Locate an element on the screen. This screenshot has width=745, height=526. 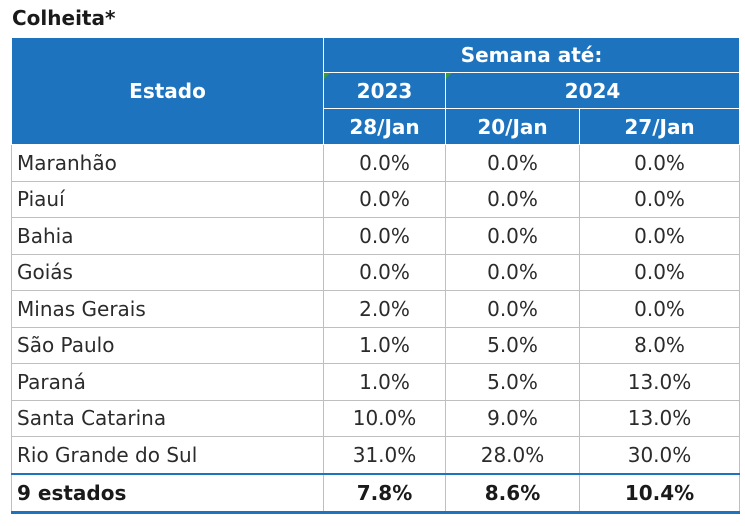
header-date-2023: 28/Jan is located at coordinates (384, 126).